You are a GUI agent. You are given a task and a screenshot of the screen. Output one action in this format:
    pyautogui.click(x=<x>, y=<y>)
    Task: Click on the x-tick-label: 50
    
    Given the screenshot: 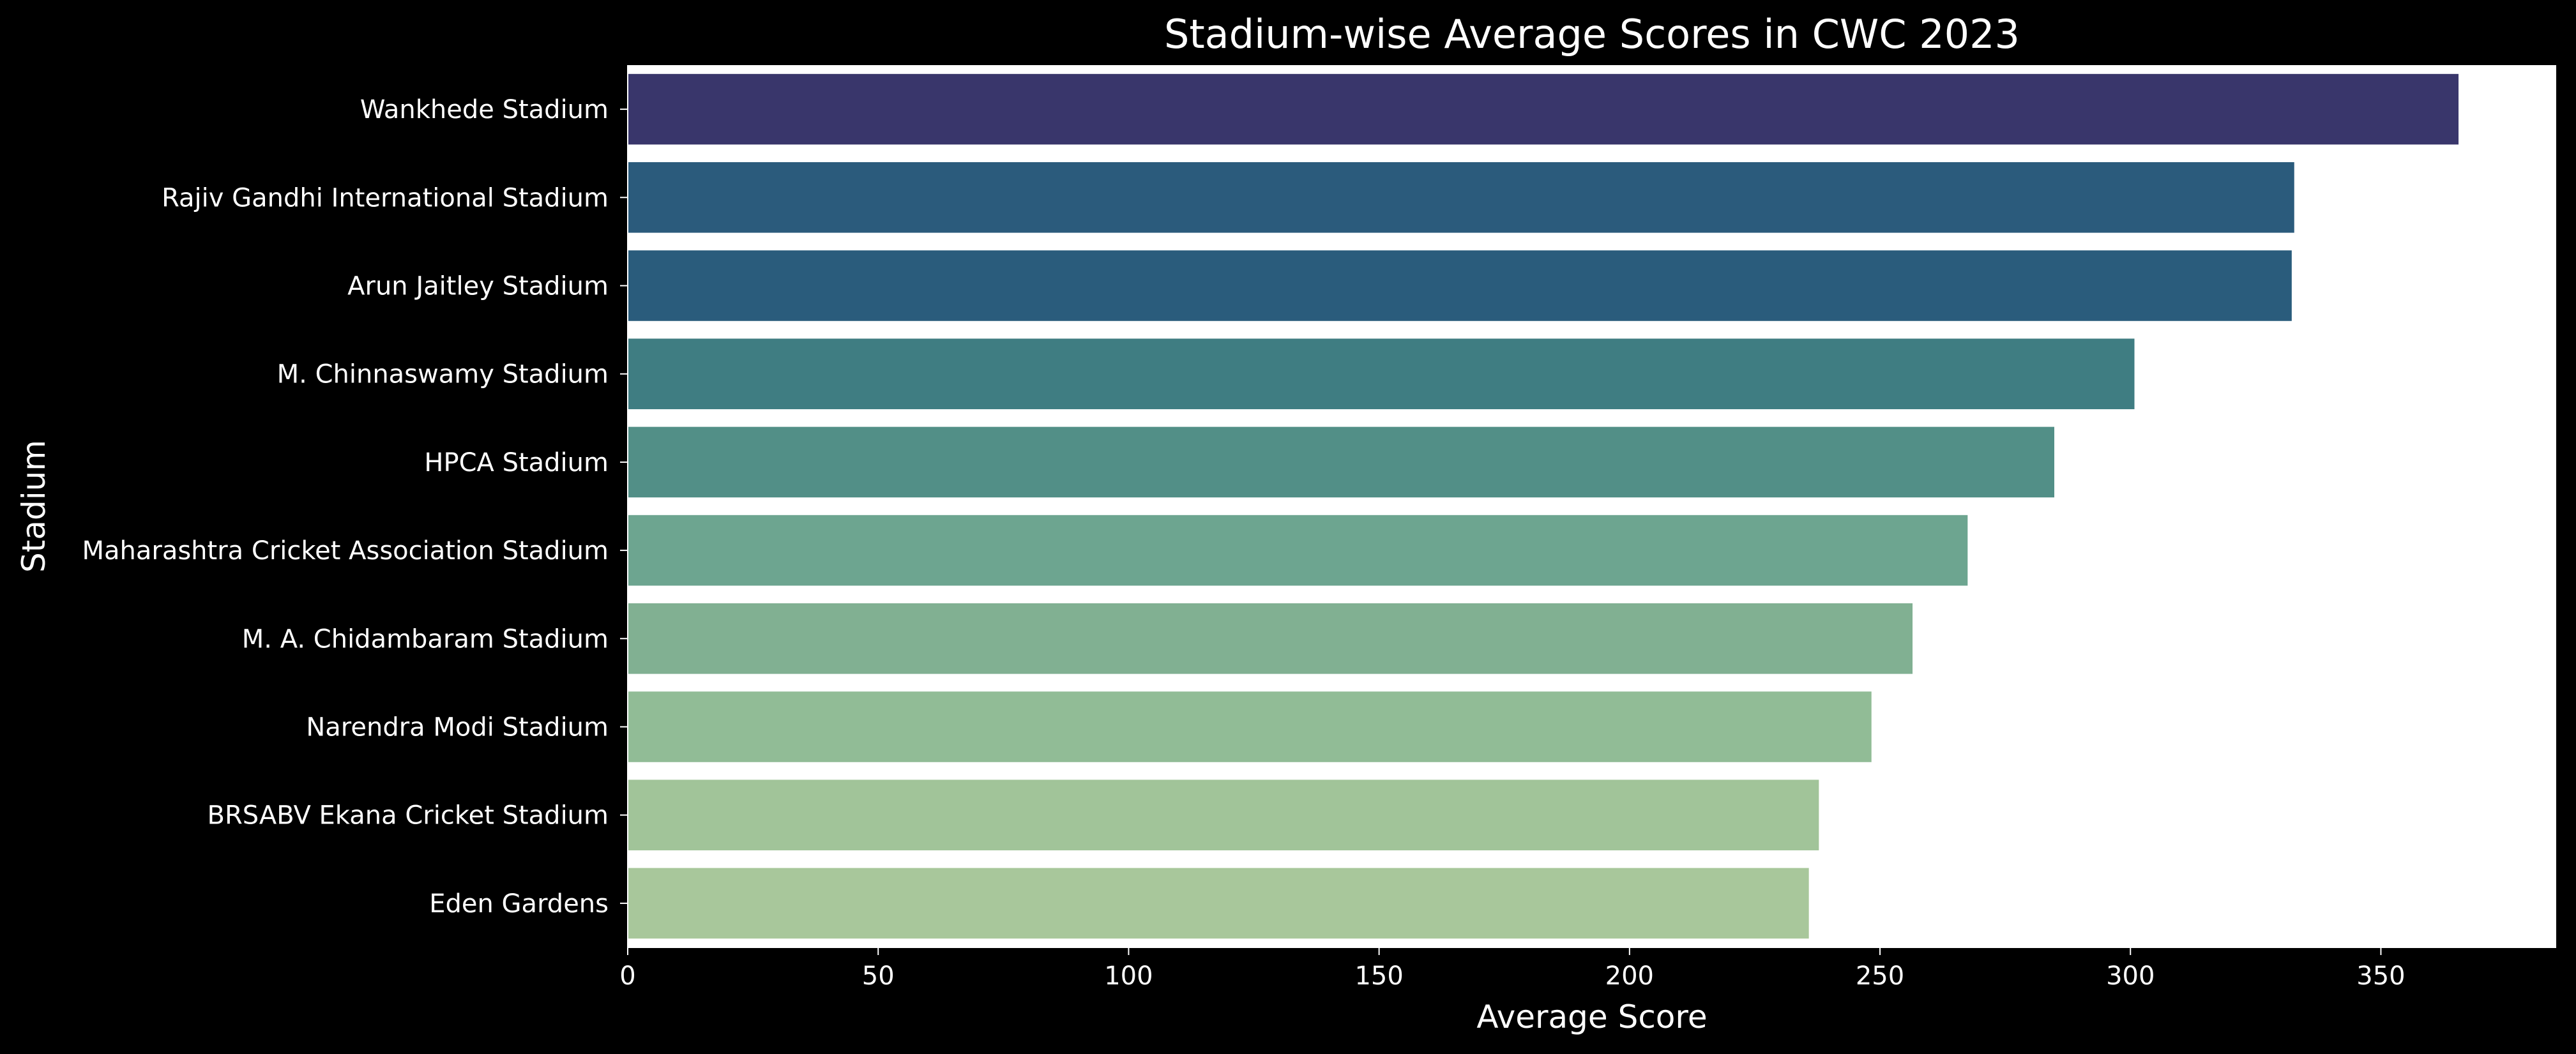 What is the action you would take?
    pyautogui.click(x=879, y=976)
    